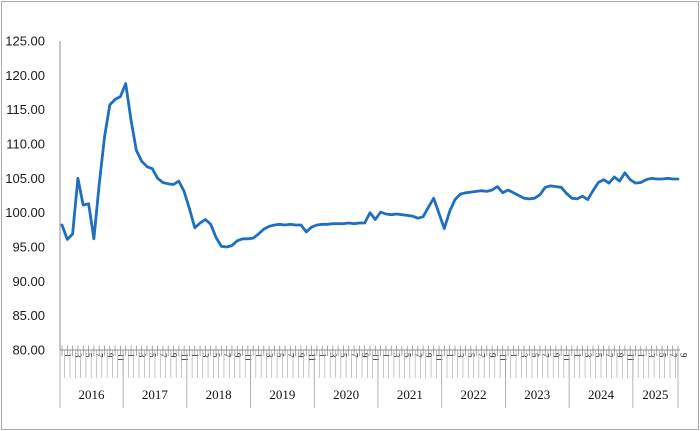 Image resolution: width=700 pixels, height=431 pixels. What do you see at coordinates (655, 394) in the screenshot?
I see `year-label: 2025` at bounding box center [655, 394].